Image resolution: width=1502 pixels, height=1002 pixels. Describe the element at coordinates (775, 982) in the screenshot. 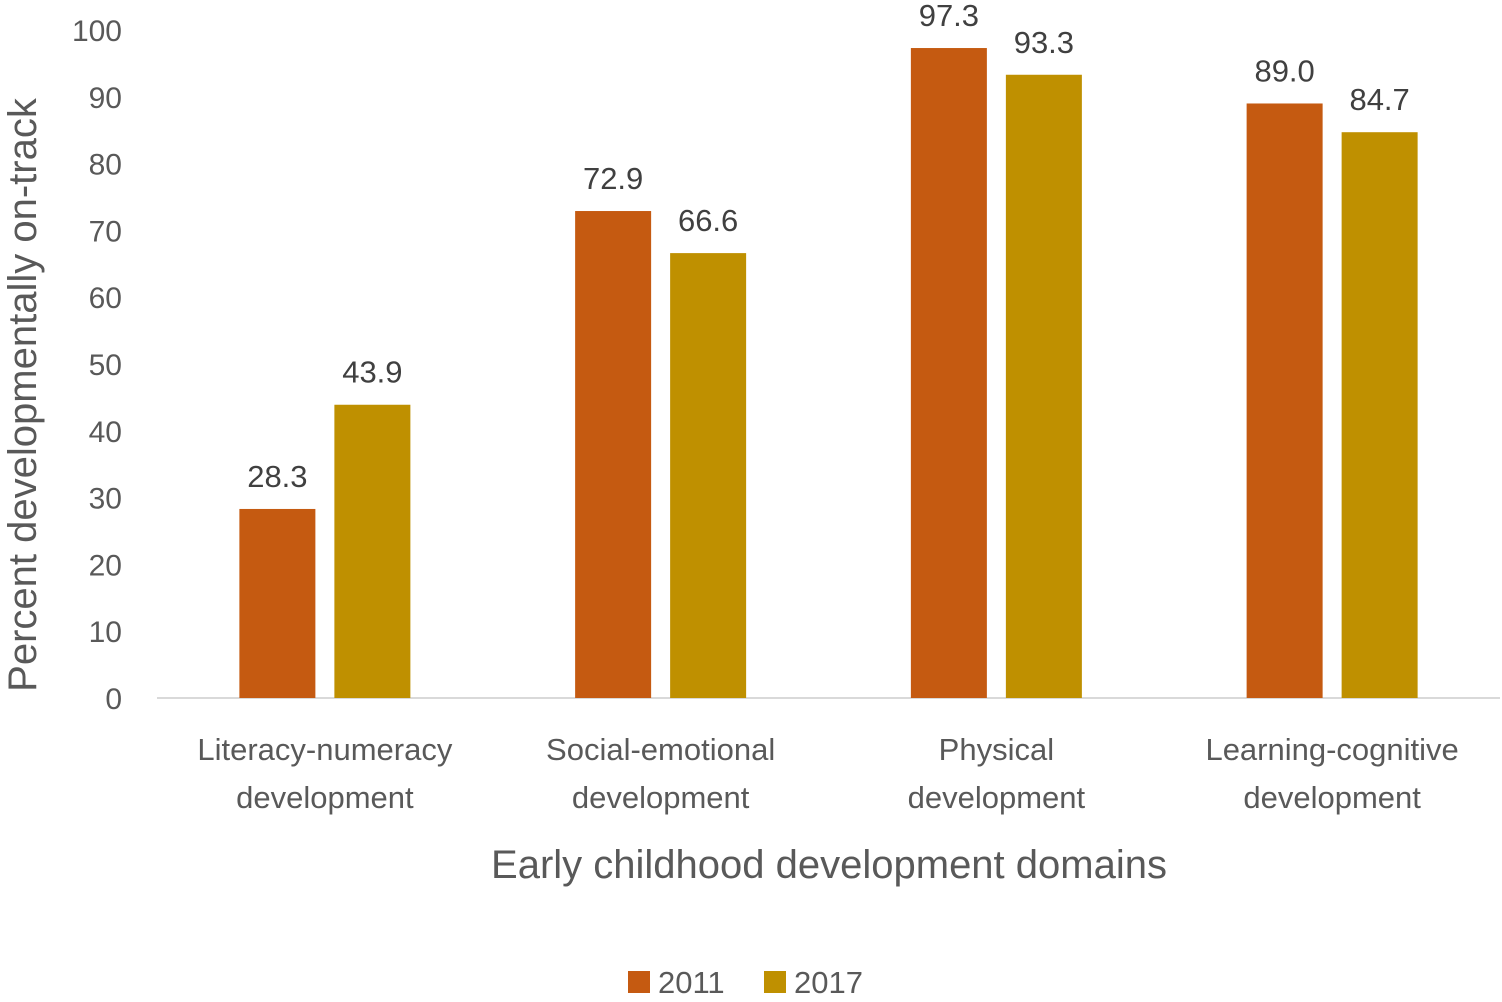

I see `legend-swatch-2017` at that location.